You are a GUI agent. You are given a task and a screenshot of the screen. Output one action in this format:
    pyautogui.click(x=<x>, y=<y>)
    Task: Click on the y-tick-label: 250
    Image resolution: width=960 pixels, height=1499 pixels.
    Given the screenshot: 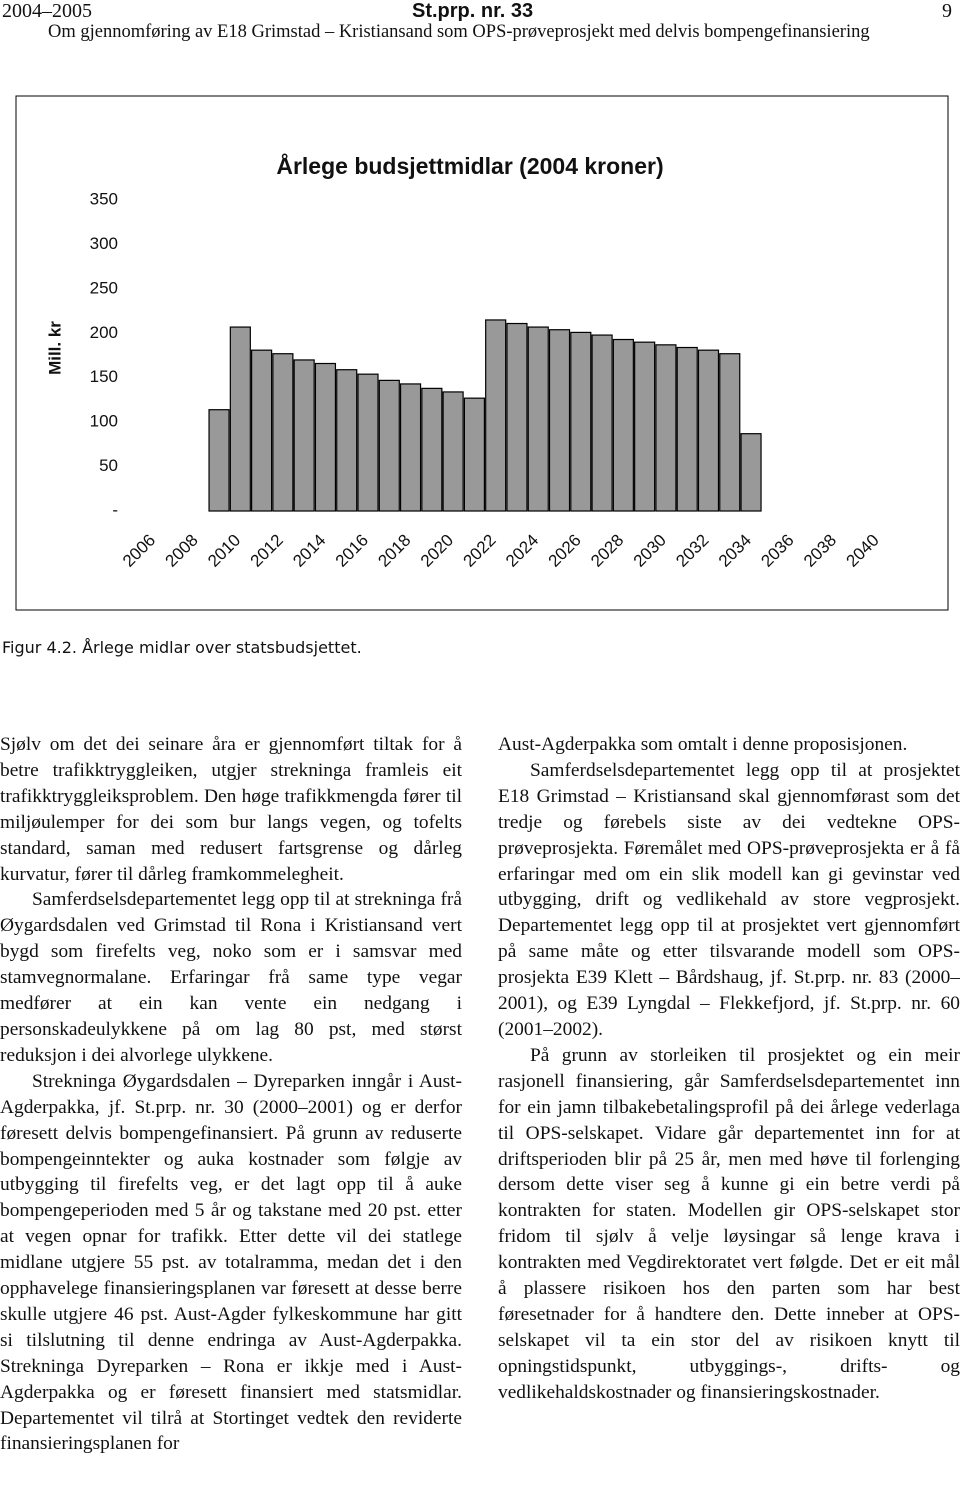 What is the action you would take?
    pyautogui.click(x=104, y=287)
    